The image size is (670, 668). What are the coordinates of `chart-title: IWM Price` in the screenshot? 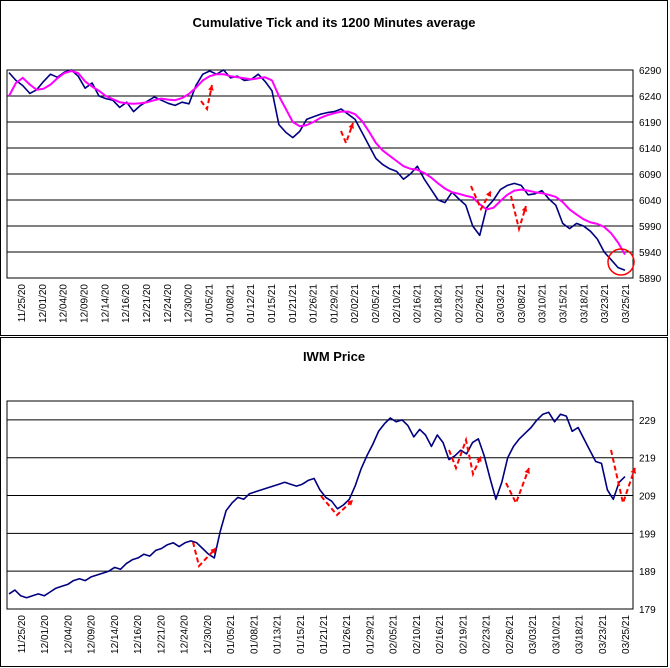 It's located at (334, 356).